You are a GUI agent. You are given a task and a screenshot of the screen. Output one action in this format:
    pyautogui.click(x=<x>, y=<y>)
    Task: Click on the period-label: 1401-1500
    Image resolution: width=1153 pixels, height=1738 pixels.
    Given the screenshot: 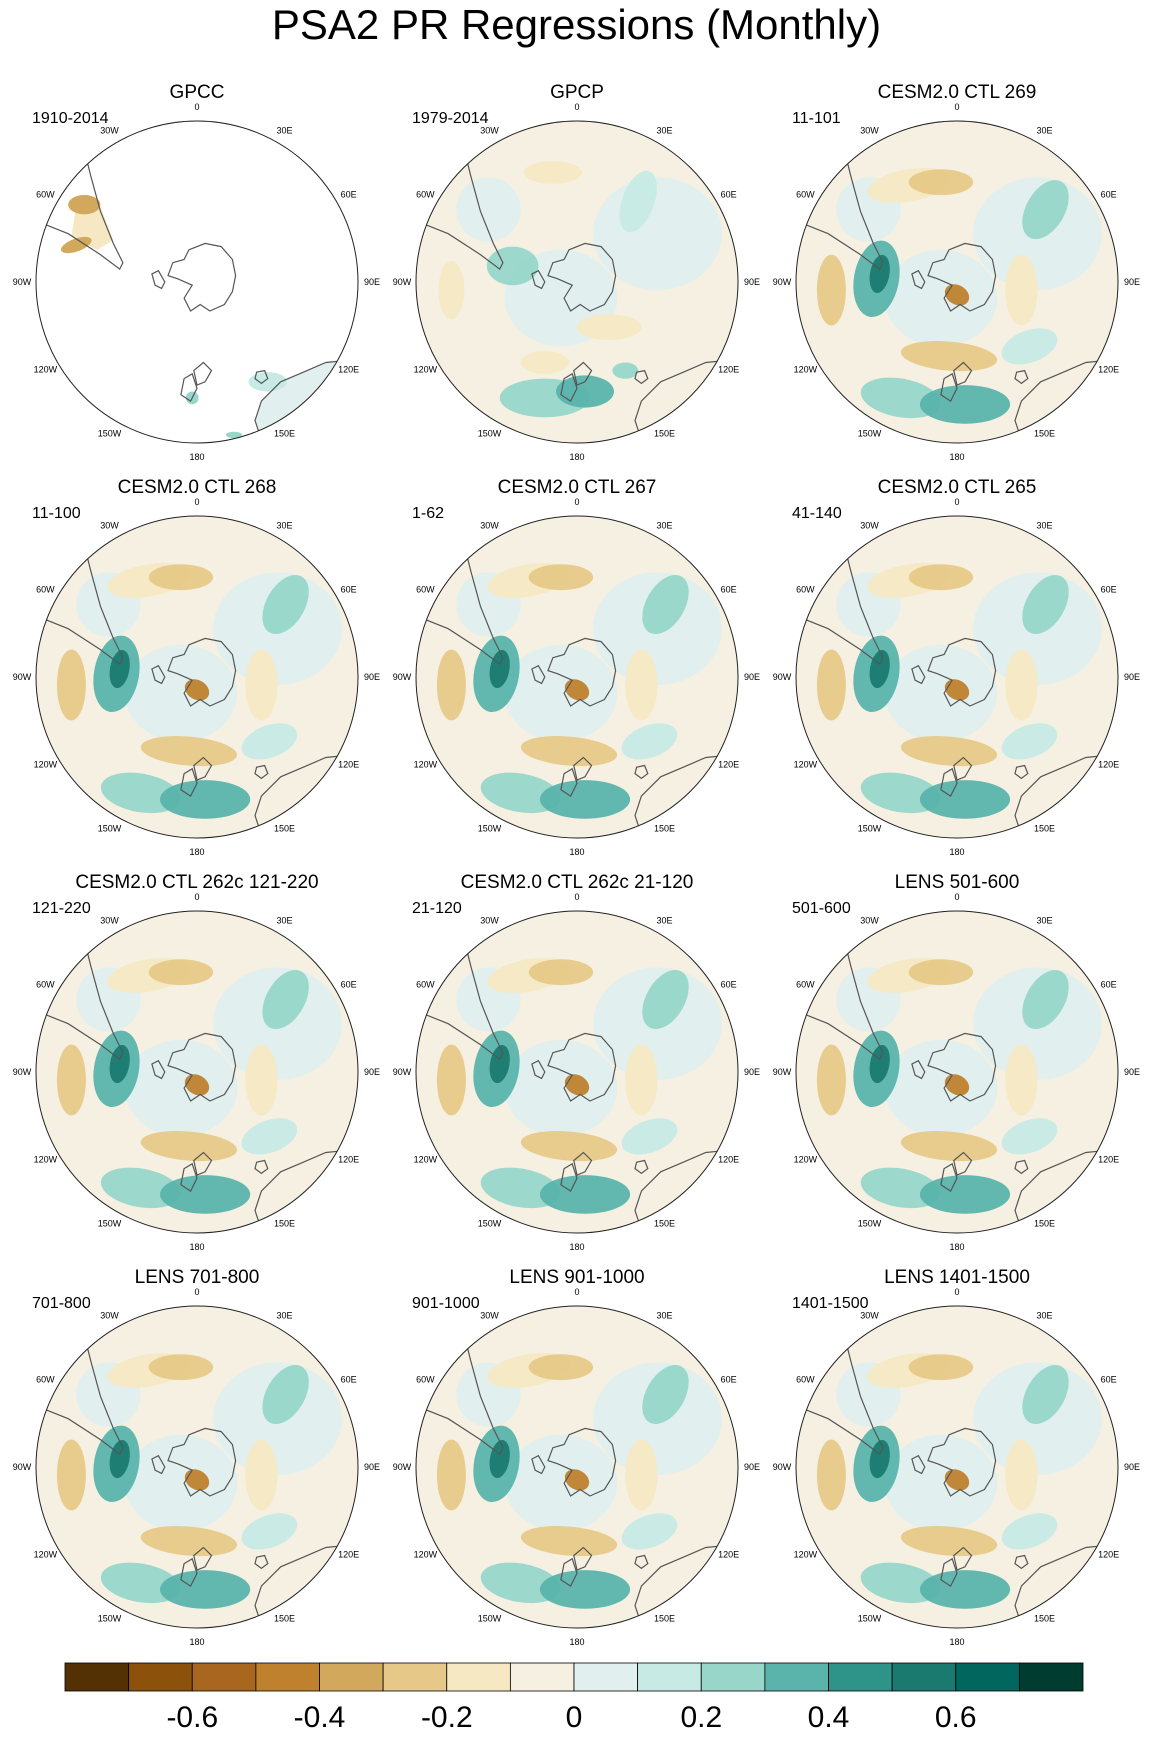 What is the action you would take?
    pyautogui.click(x=830, y=1303)
    